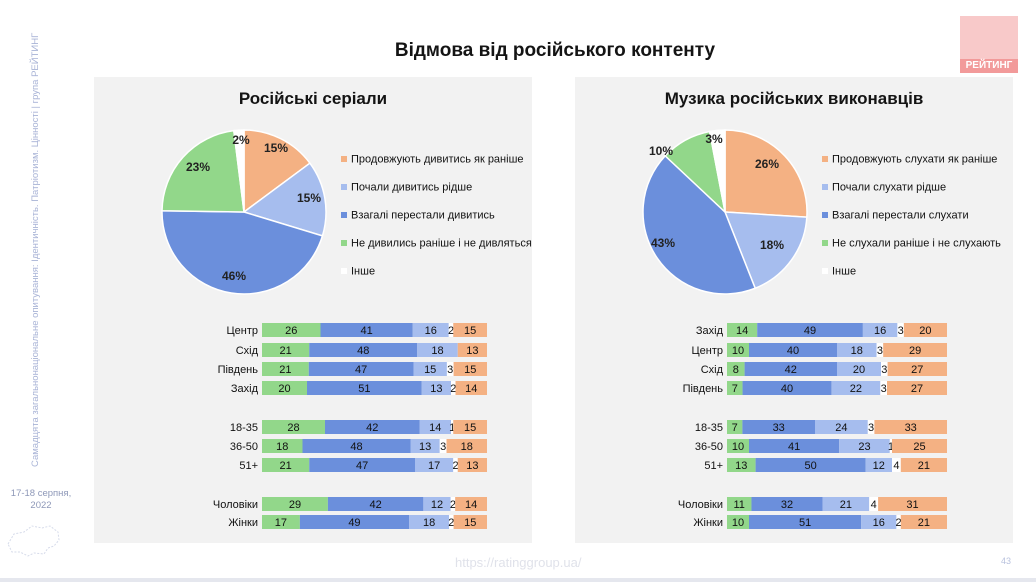  I want to click on pie-value-label: 23%, so click(198, 167).